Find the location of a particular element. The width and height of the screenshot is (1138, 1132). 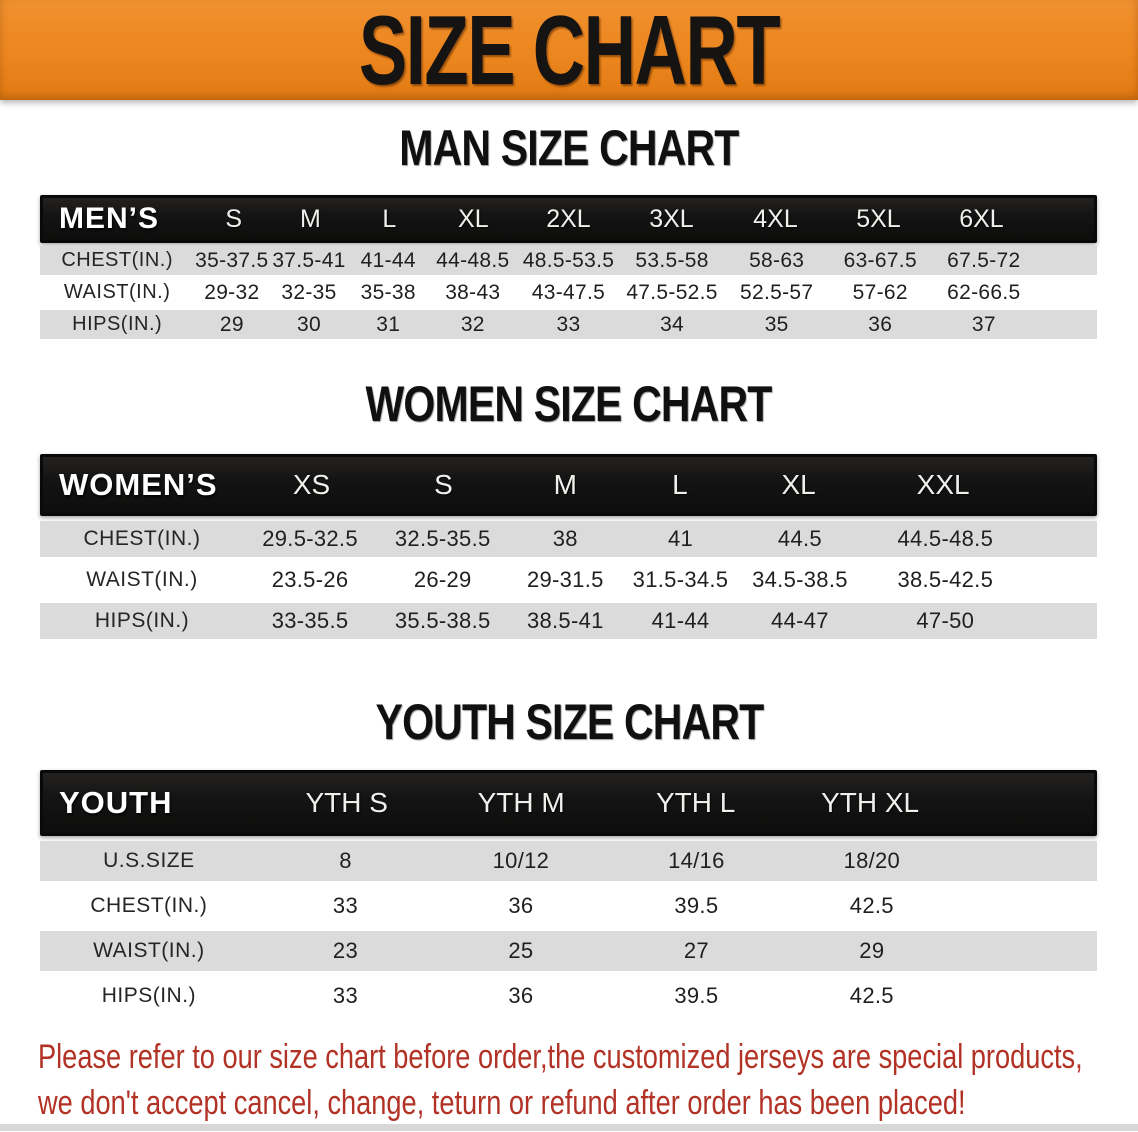

table-row: HIPS(IN.) 29 30 31 32 33 34 35 36 37 is located at coordinates (568, 324).